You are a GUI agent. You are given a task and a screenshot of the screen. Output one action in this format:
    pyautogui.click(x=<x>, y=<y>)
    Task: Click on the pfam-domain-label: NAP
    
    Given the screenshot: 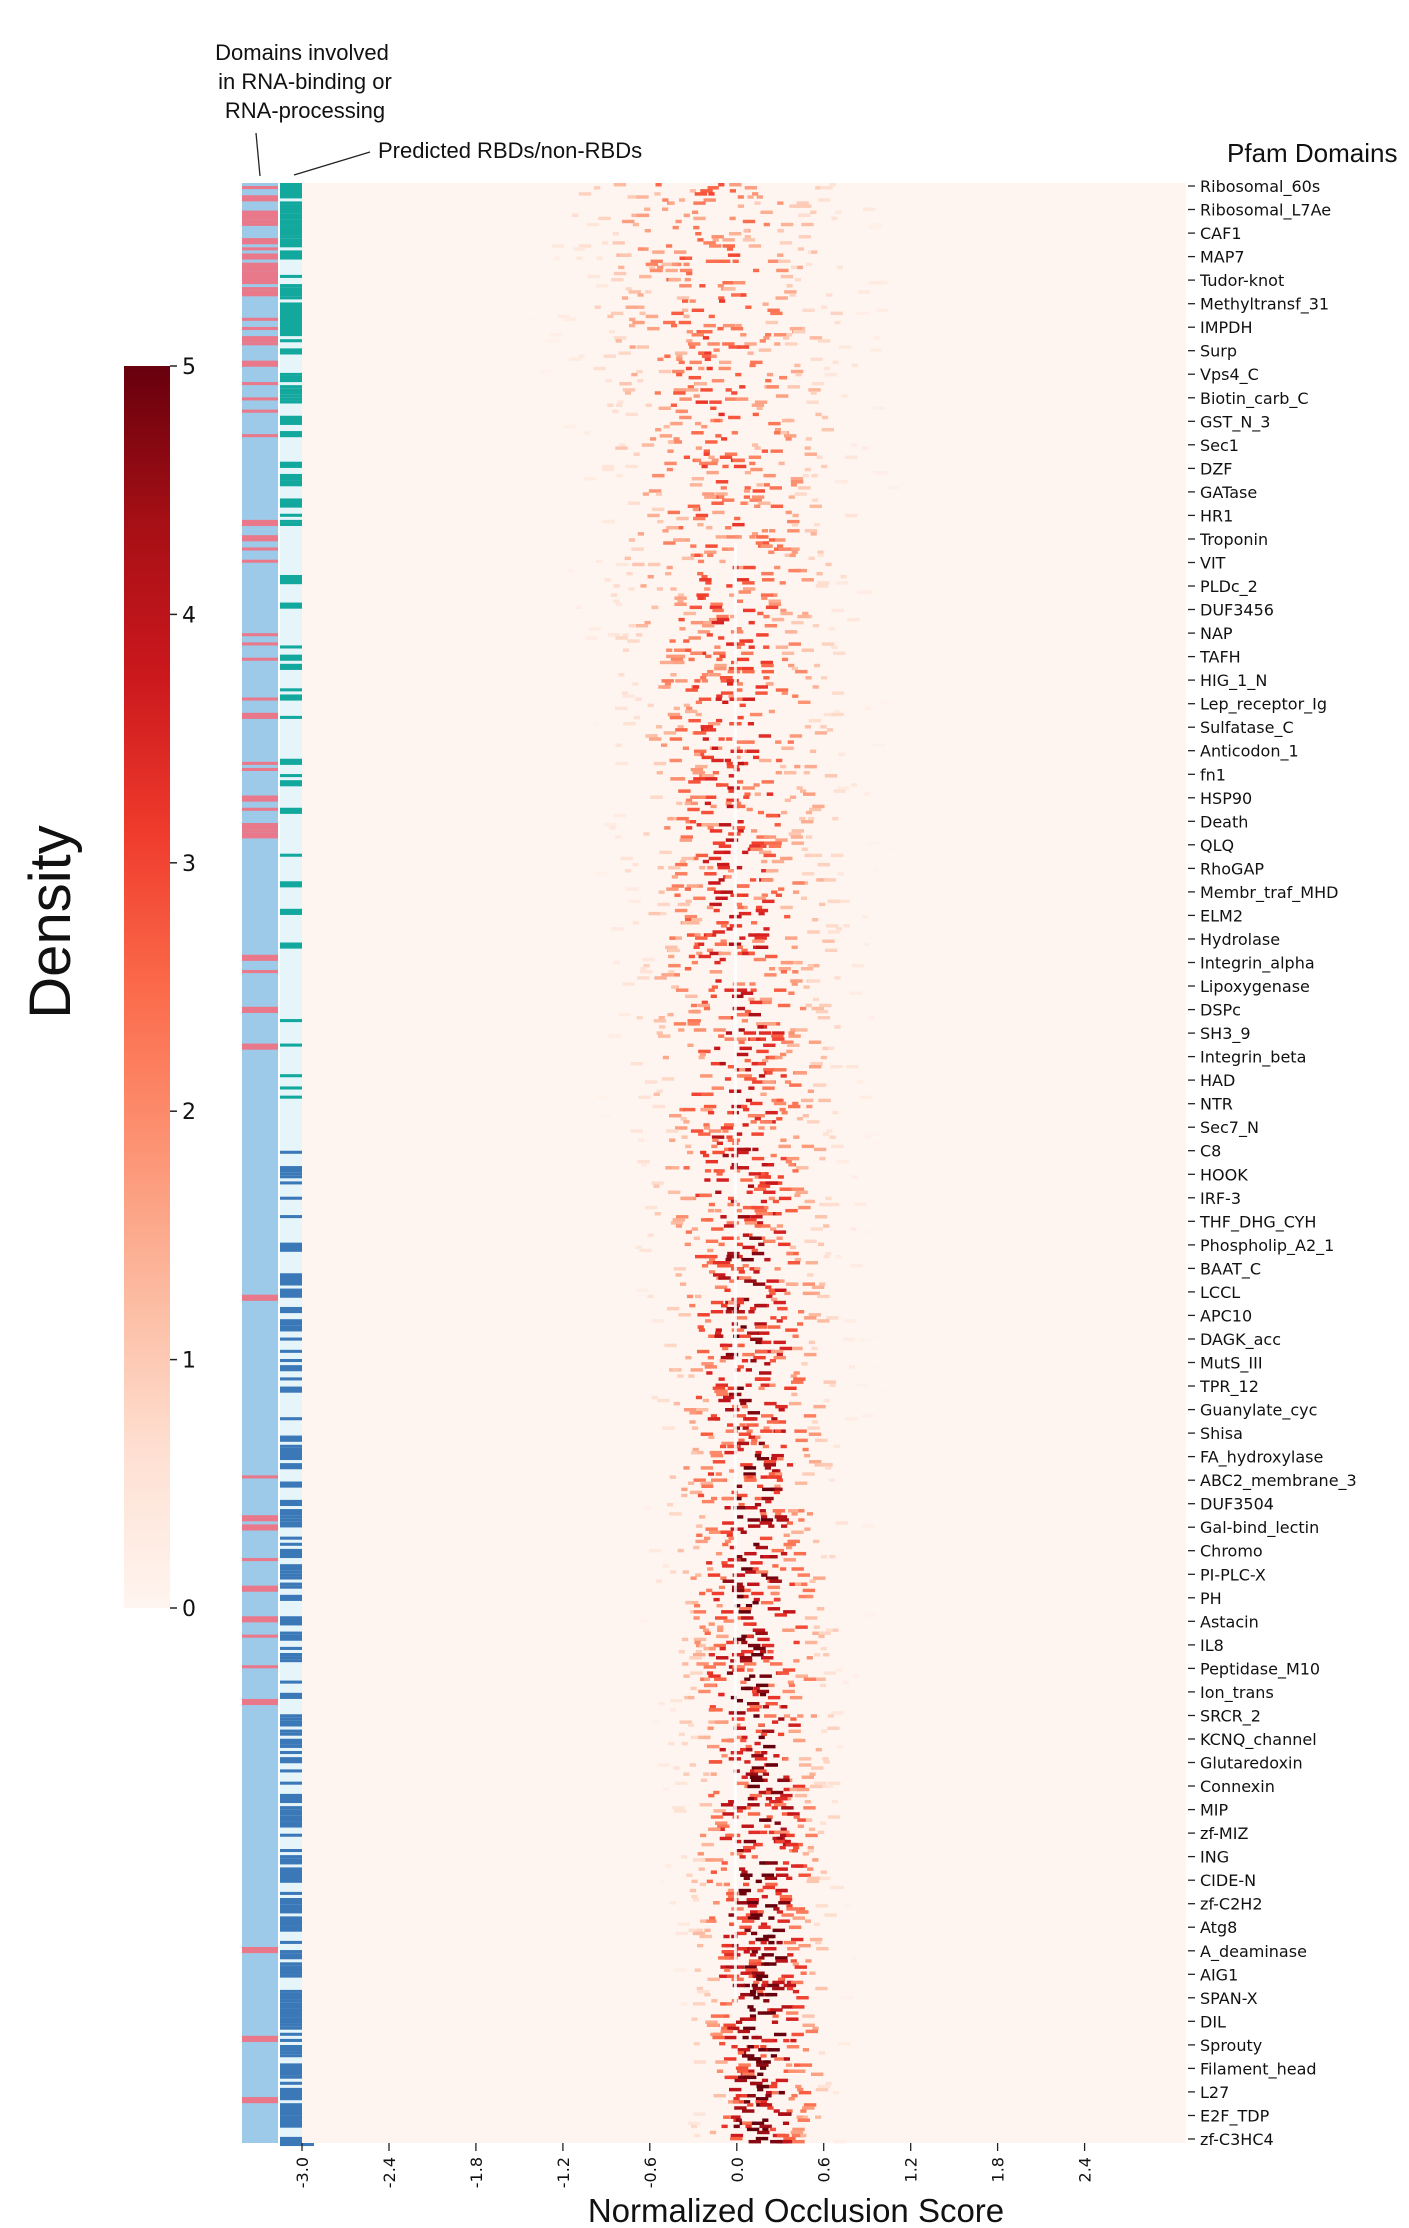 What is the action you would take?
    pyautogui.click(x=1216, y=633)
    